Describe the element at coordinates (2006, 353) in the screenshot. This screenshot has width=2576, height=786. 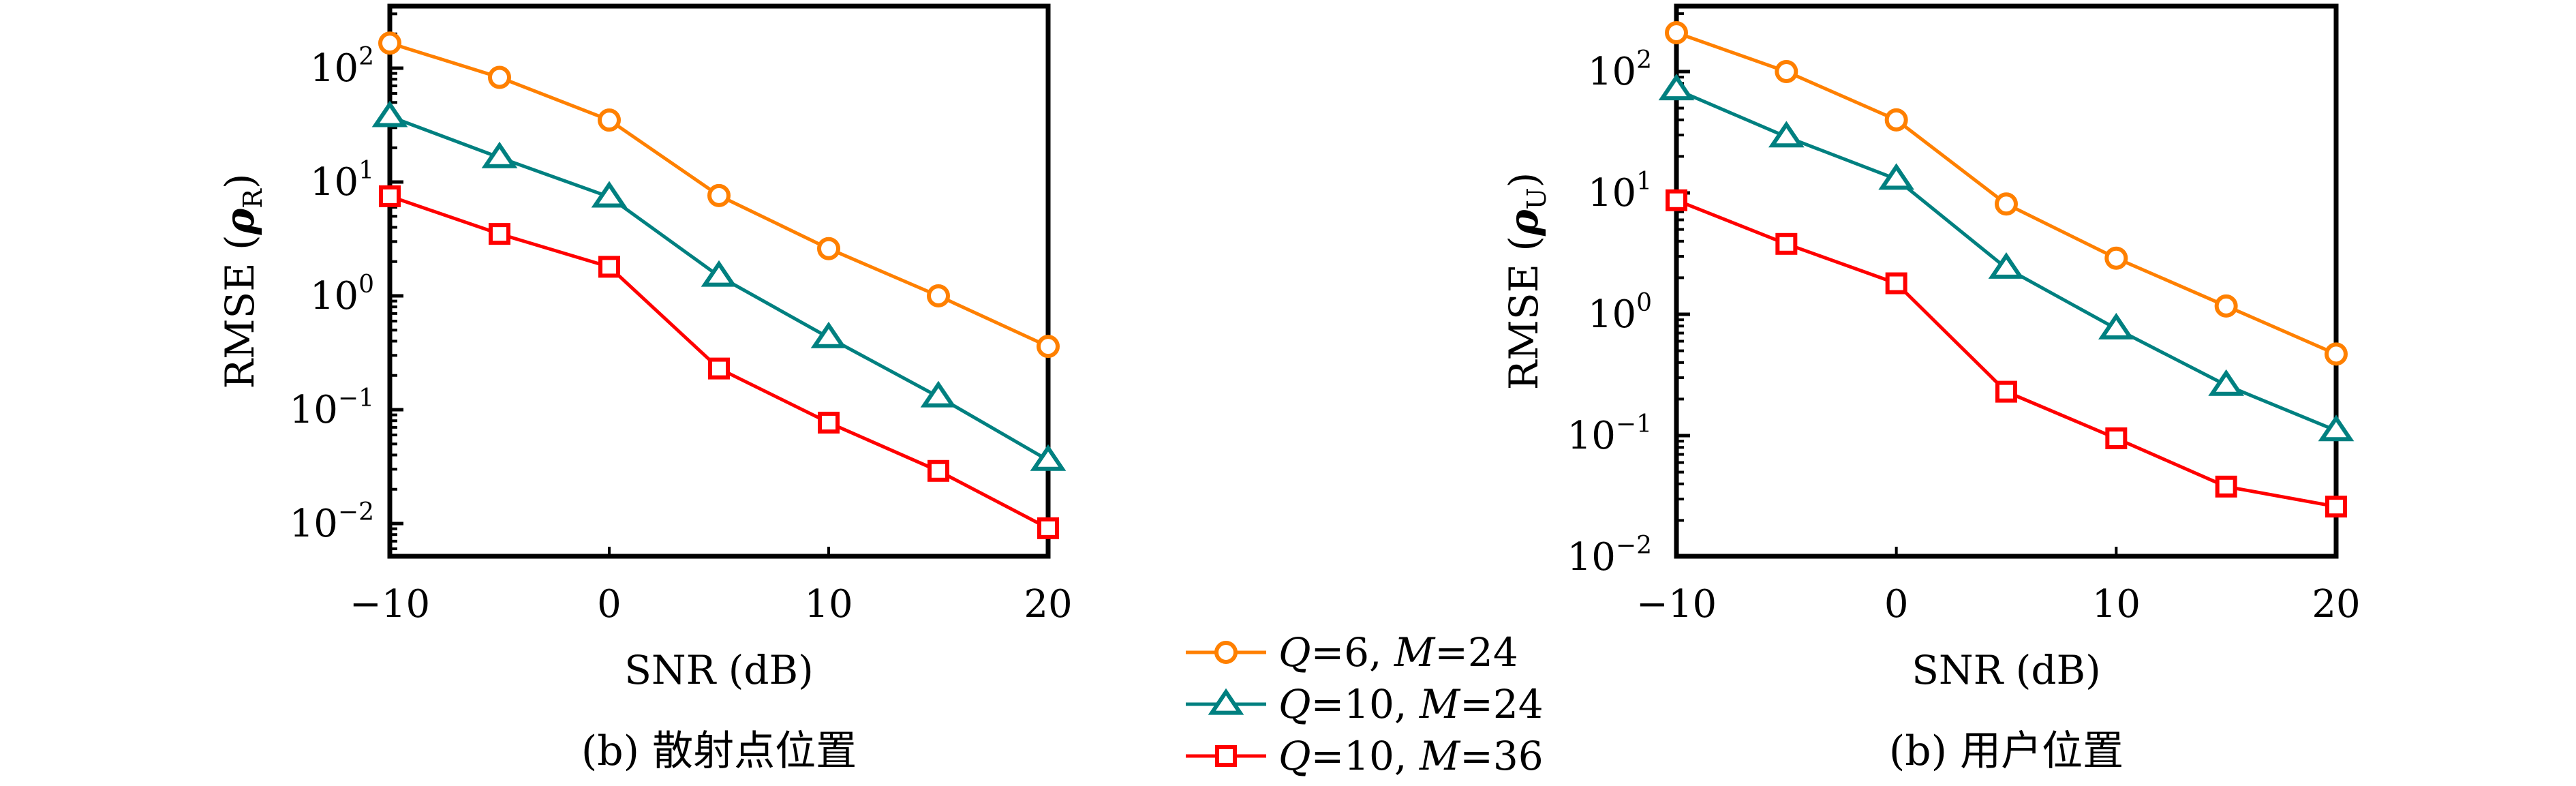
I see `right-series-line-square` at that location.